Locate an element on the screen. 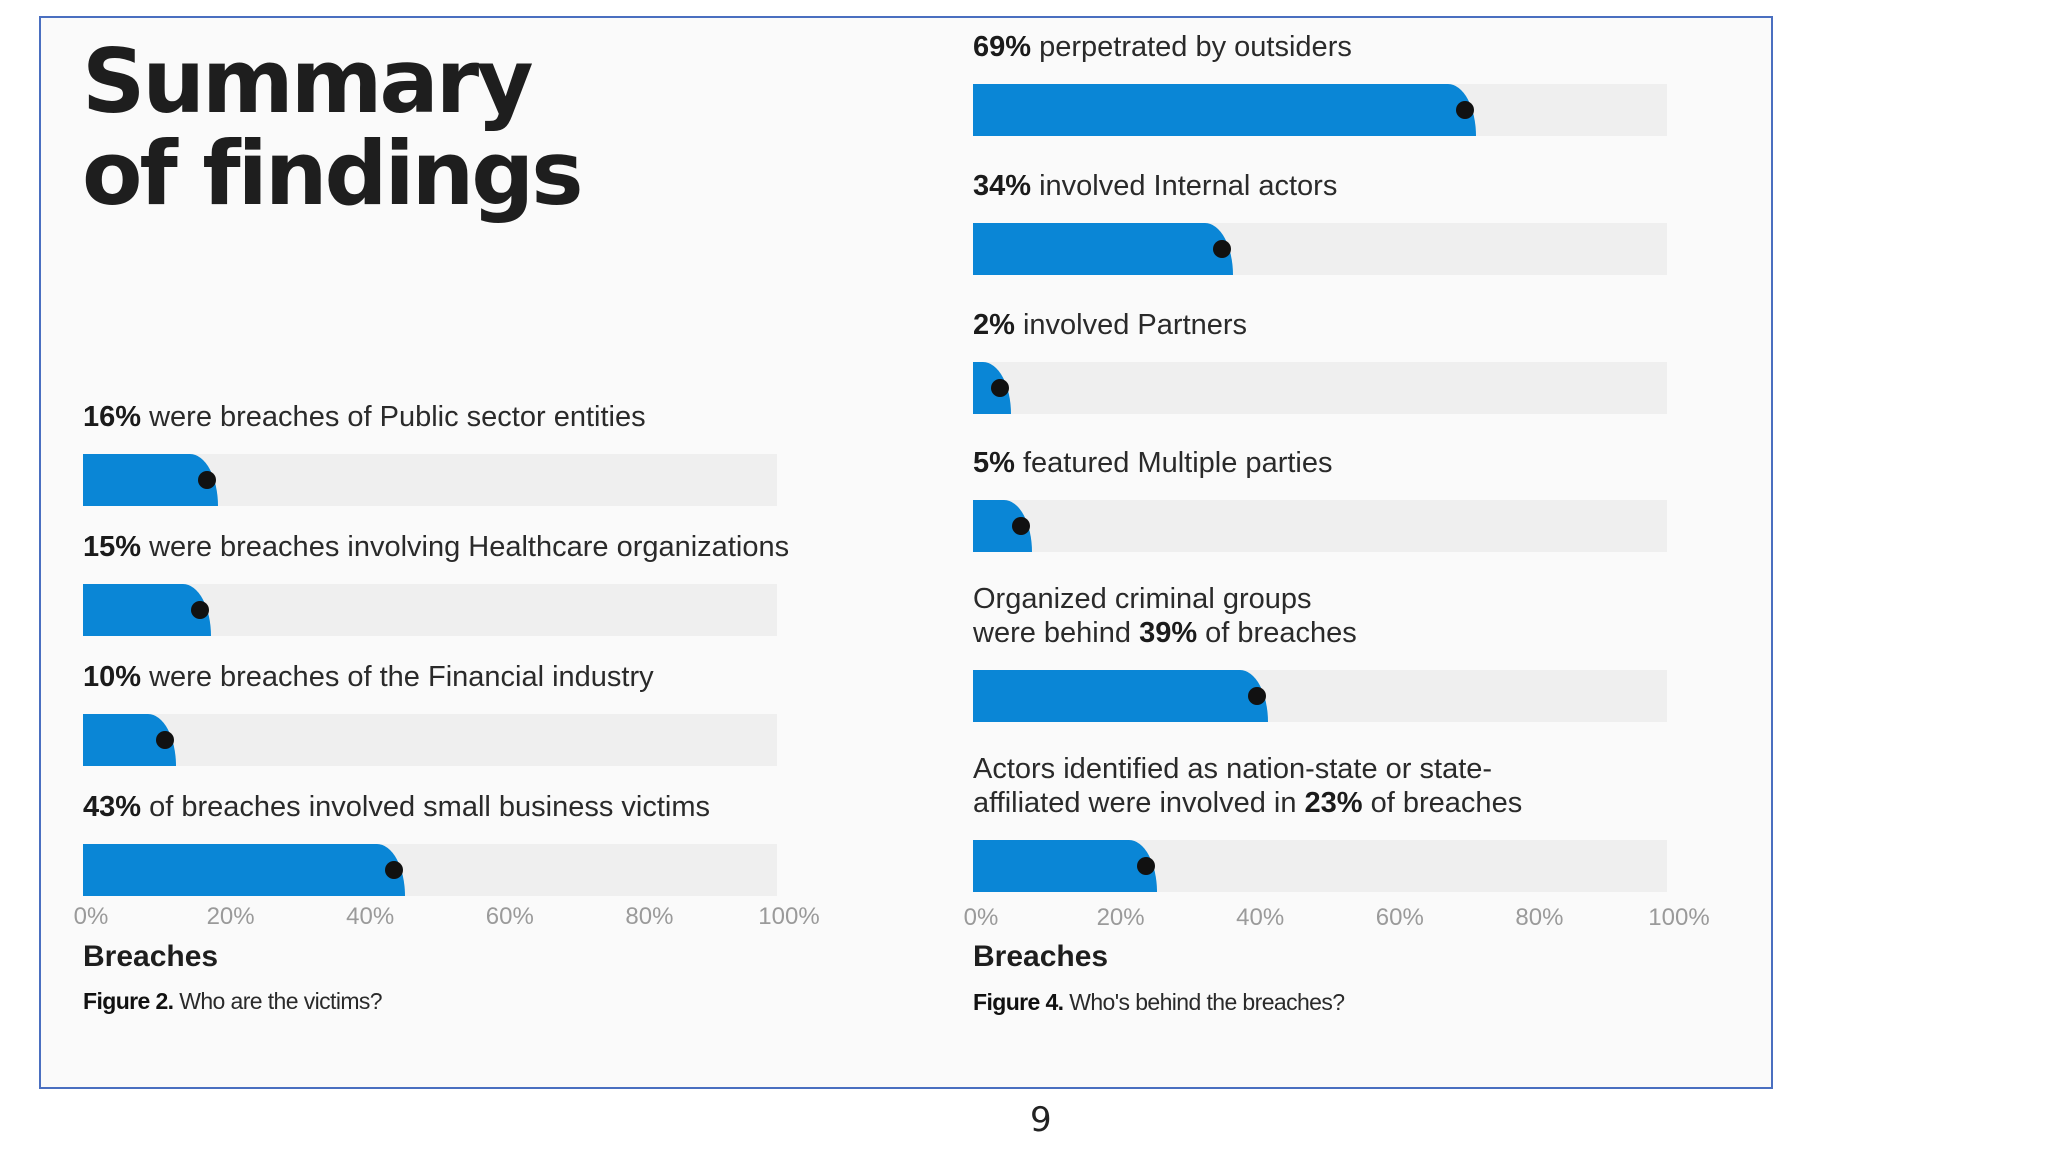 The height and width of the screenshot is (1152, 2048). label-percent: 23% is located at coordinates (1333, 803).